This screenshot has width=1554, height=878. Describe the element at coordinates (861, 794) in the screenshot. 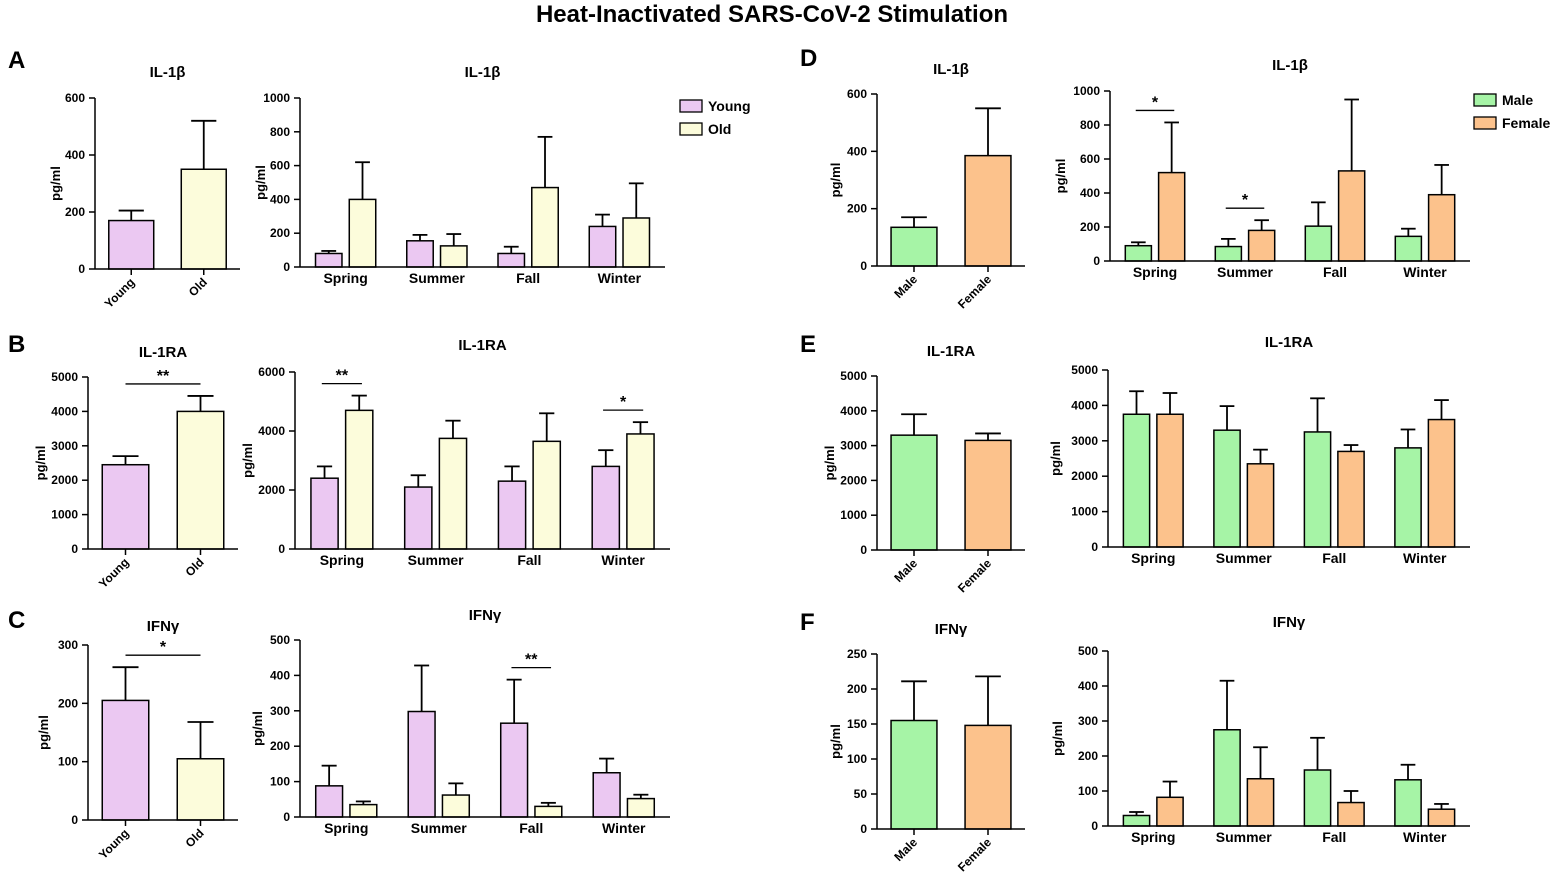

I see `y-tick-label: 50` at that location.